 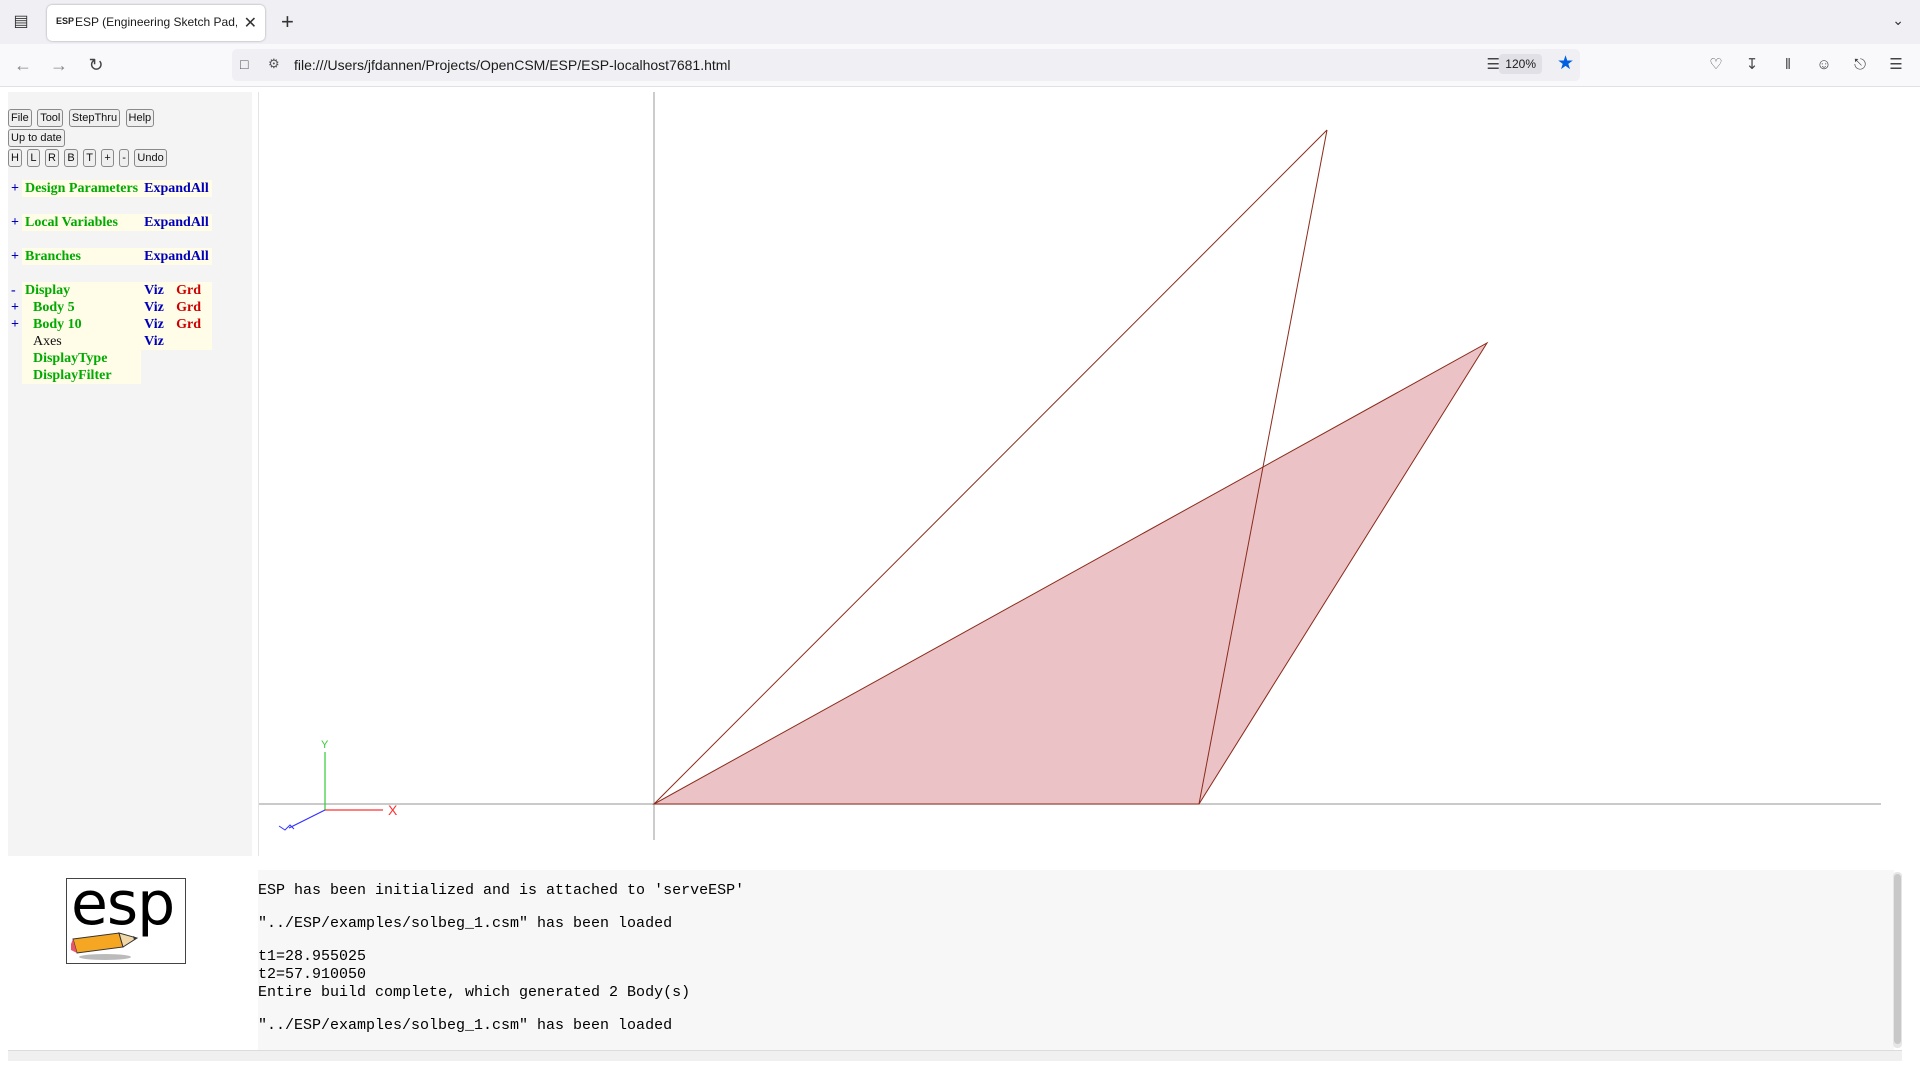 I want to click on forward-arrow-icon: →, so click(x=59, y=65).